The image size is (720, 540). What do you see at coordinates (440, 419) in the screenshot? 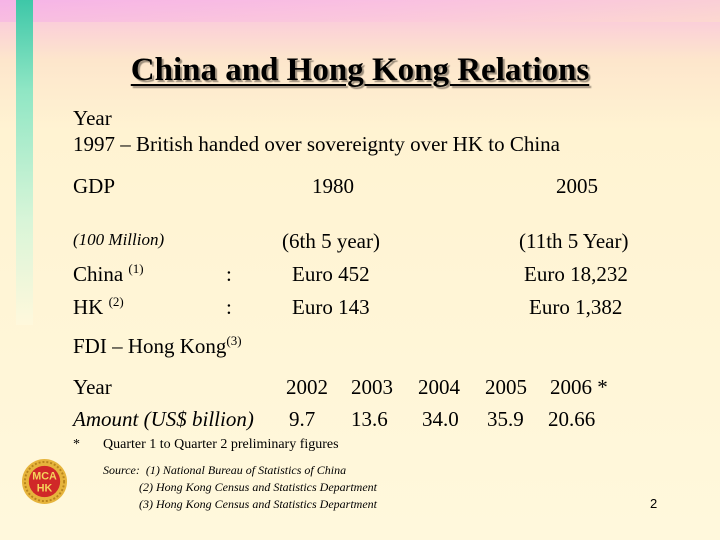
I see `fdi-amount: 34.0` at bounding box center [440, 419].